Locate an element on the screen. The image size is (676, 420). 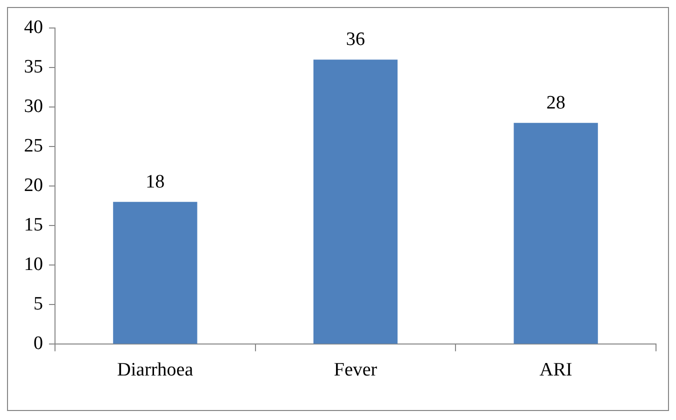
y-tick-label: 0 is located at coordinates (38, 343).